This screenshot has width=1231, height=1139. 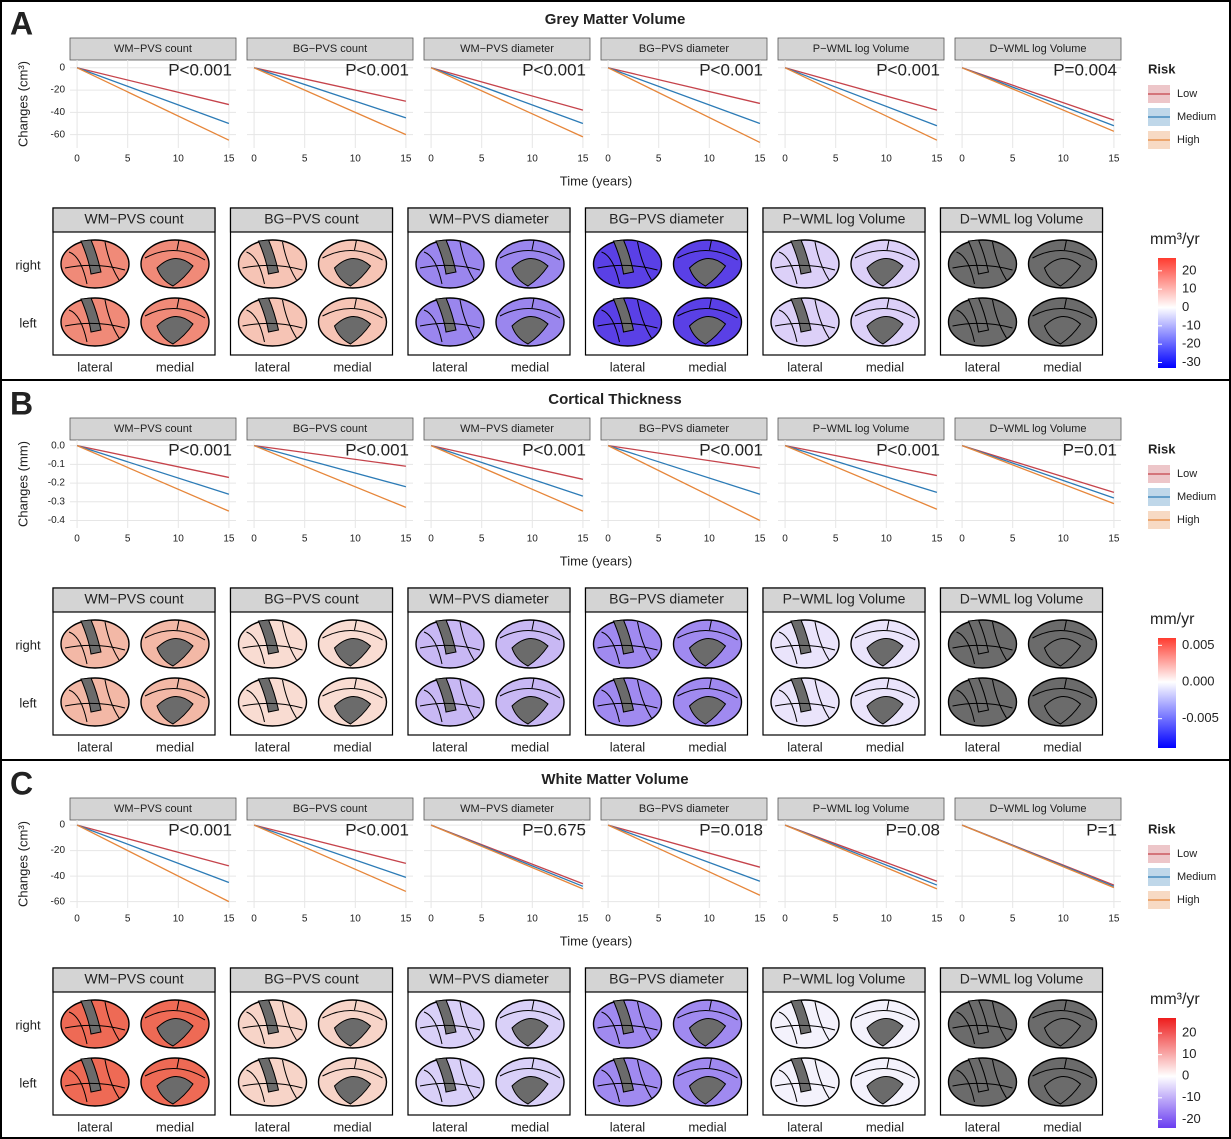 I want to click on colorbar-title: mm³/yr, so click(x=1175, y=999).